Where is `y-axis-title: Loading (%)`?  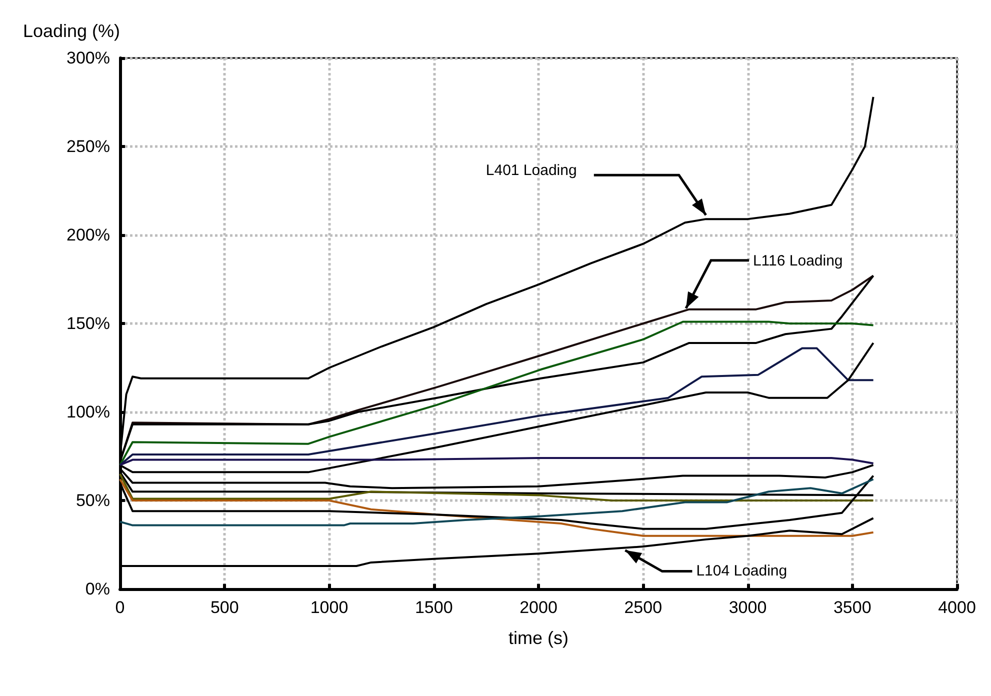
y-axis-title: Loading (%) is located at coordinates (71, 31).